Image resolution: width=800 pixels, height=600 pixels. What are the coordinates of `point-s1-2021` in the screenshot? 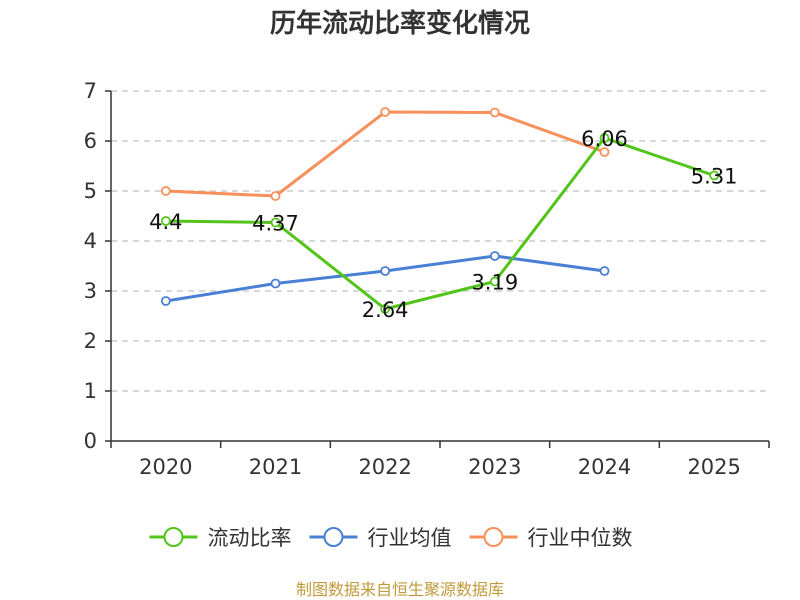 It's located at (275, 283).